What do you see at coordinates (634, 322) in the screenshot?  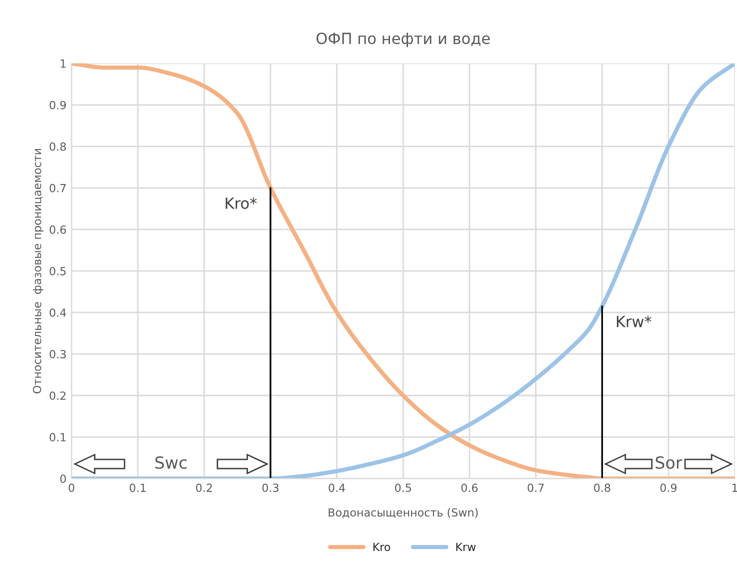 I see `annotation: Krw*` at bounding box center [634, 322].